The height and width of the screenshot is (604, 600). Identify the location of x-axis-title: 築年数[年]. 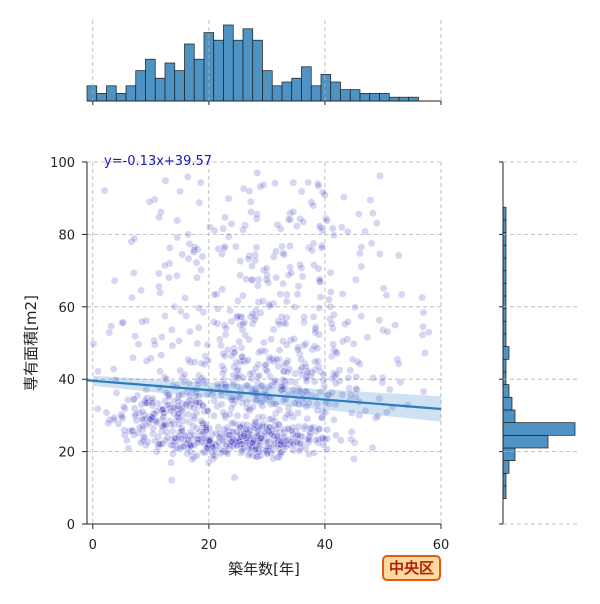
(264, 569).